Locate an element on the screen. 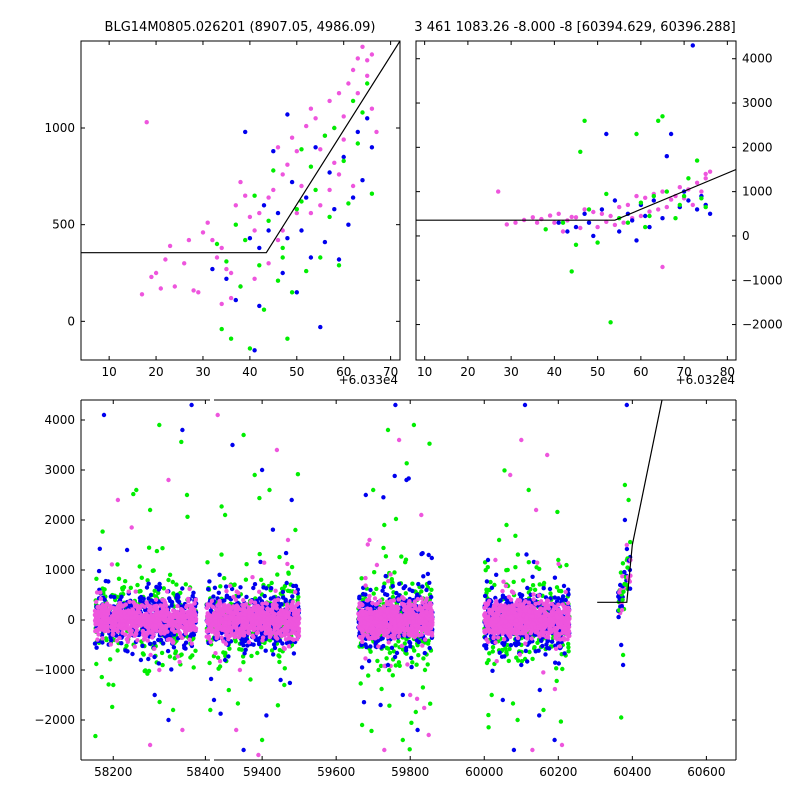  x-tick-label: 59600 is located at coordinates (336, 772).